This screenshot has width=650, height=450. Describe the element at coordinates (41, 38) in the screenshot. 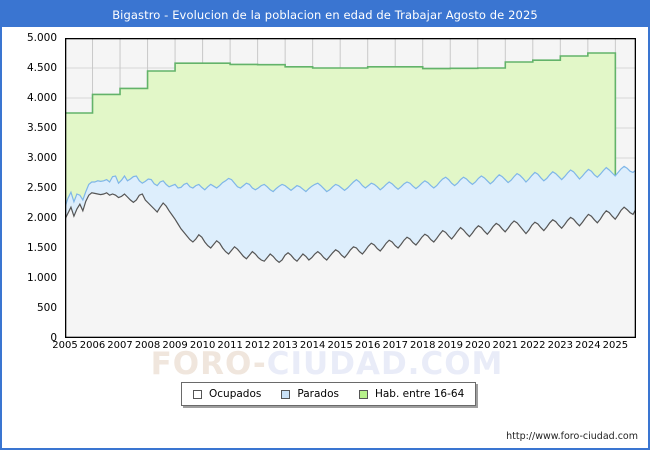

I see `y-axis-tick-label: 5.000` at that location.